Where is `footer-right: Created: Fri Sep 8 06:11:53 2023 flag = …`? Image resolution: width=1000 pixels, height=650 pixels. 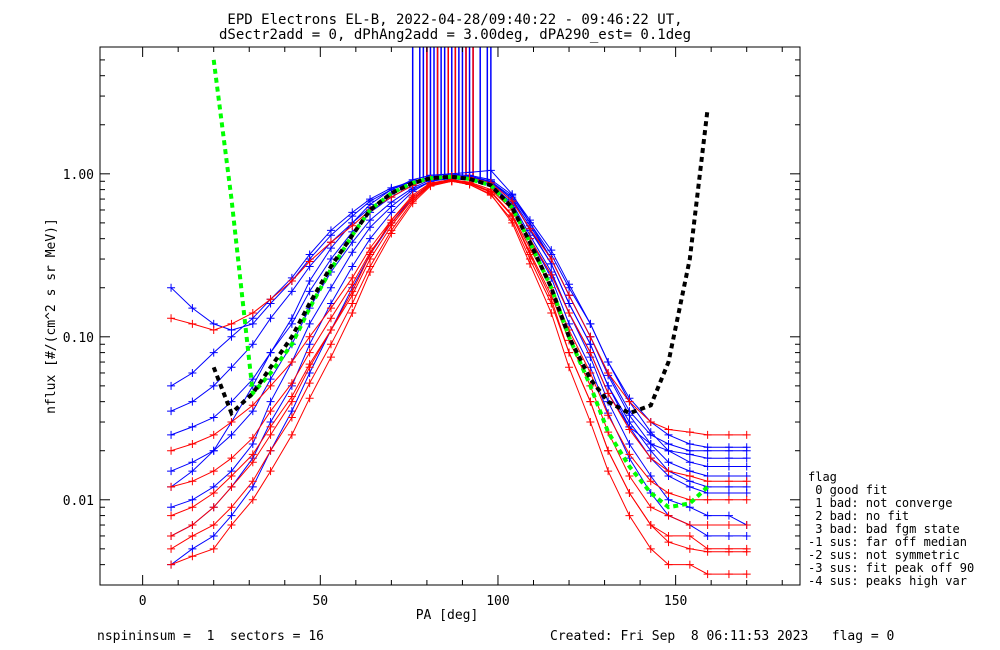 footer-right: Created: Fri Sep 8 06:11:53 2023 flag = … is located at coordinates (722, 636).